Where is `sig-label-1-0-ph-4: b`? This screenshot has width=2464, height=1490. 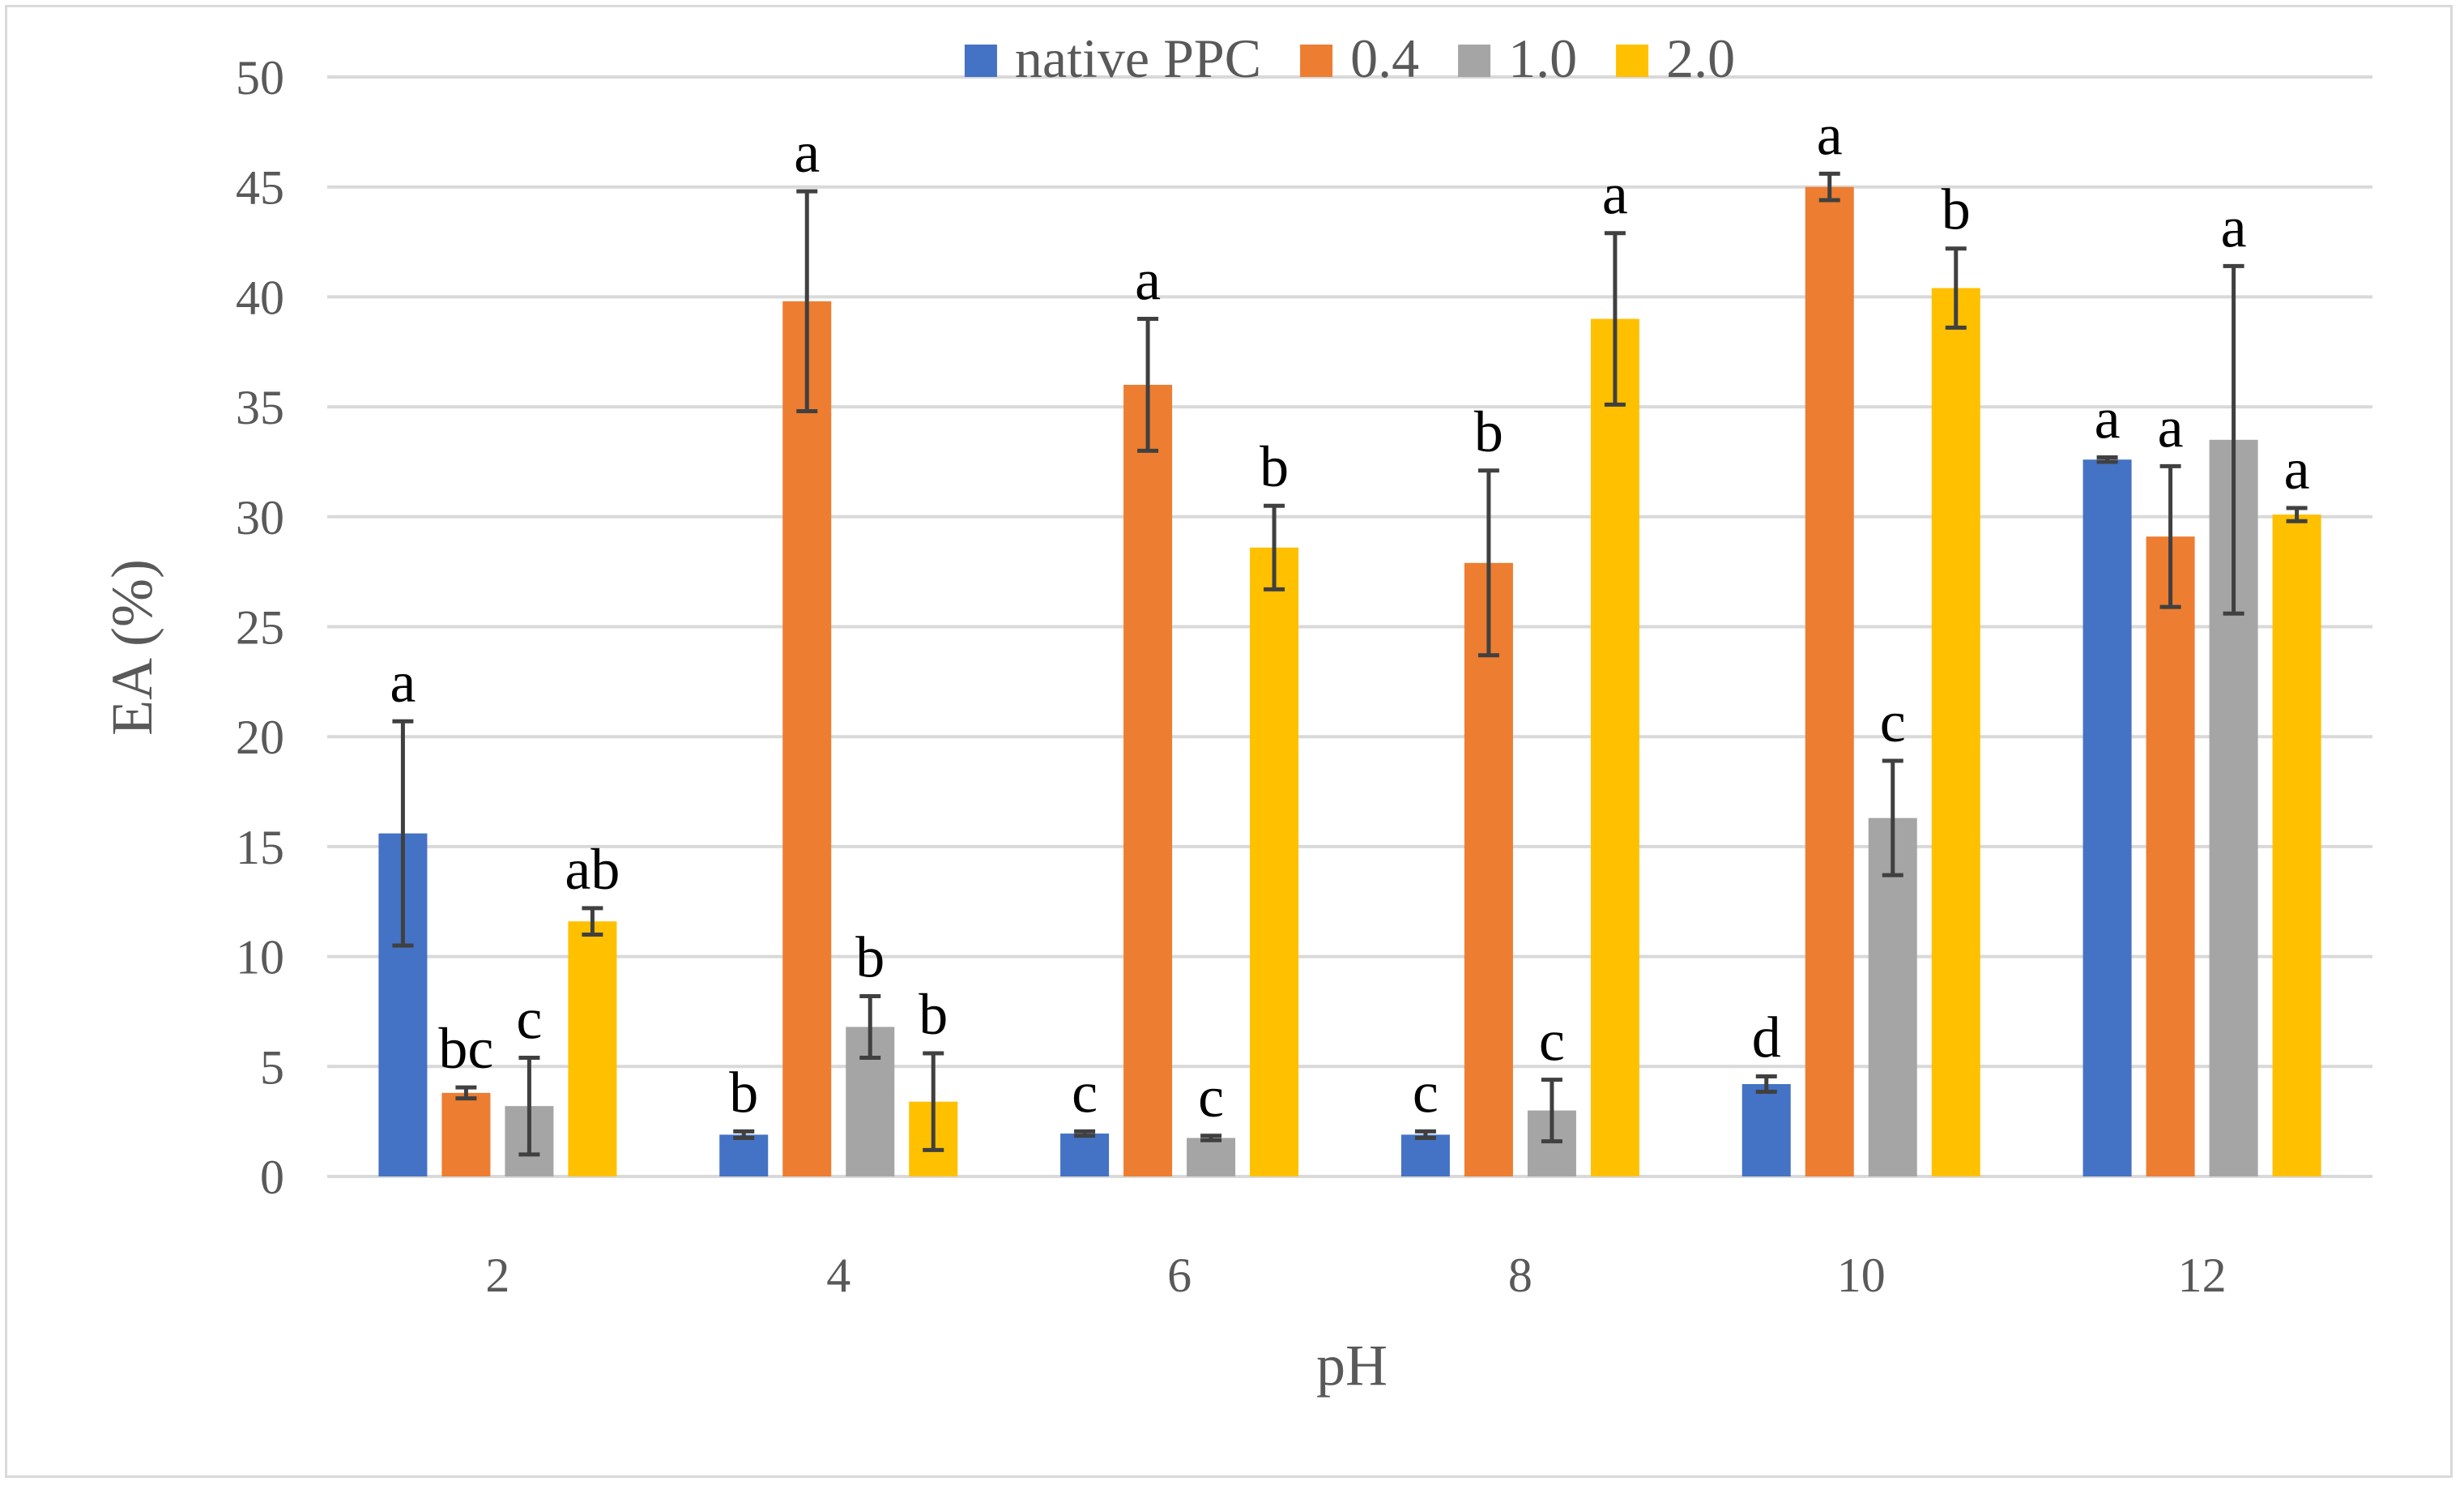 sig-label-1-0-ph-4: b is located at coordinates (870, 956).